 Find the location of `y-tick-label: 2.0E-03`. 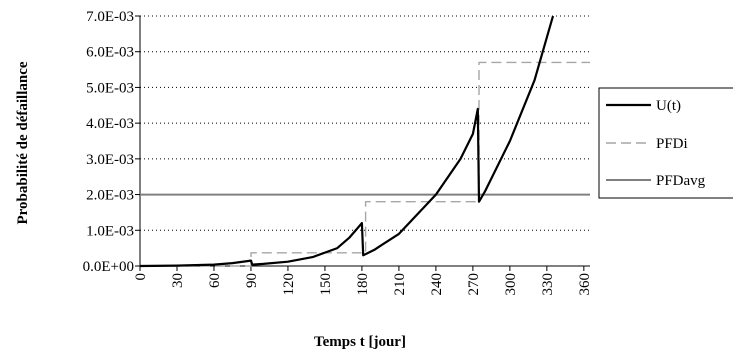

y-tick-label: 2.0E-03 is located at coordinates (110, 196).